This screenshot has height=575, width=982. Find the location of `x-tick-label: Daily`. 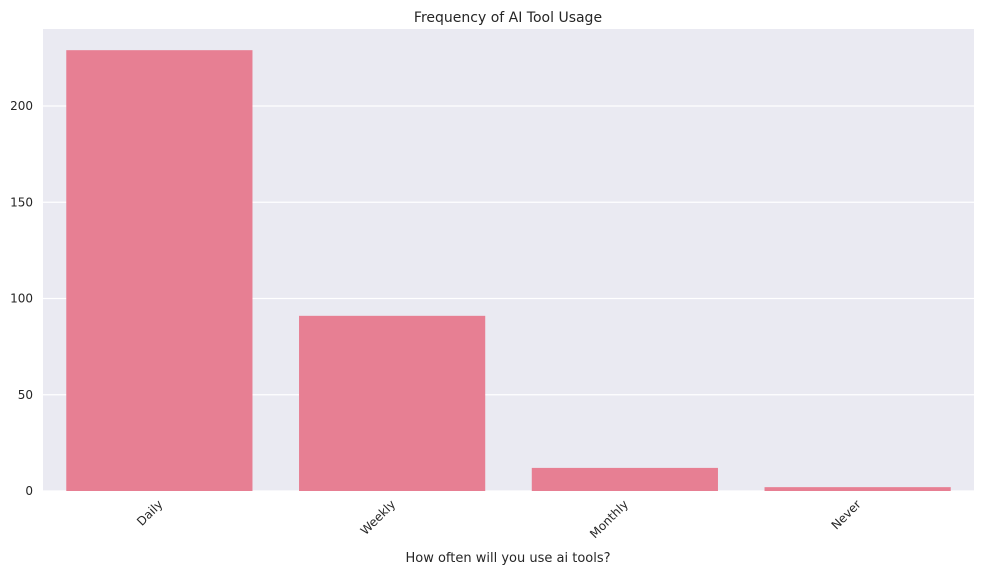

x-tick-label: Daily is located at coordinates (149, 512).